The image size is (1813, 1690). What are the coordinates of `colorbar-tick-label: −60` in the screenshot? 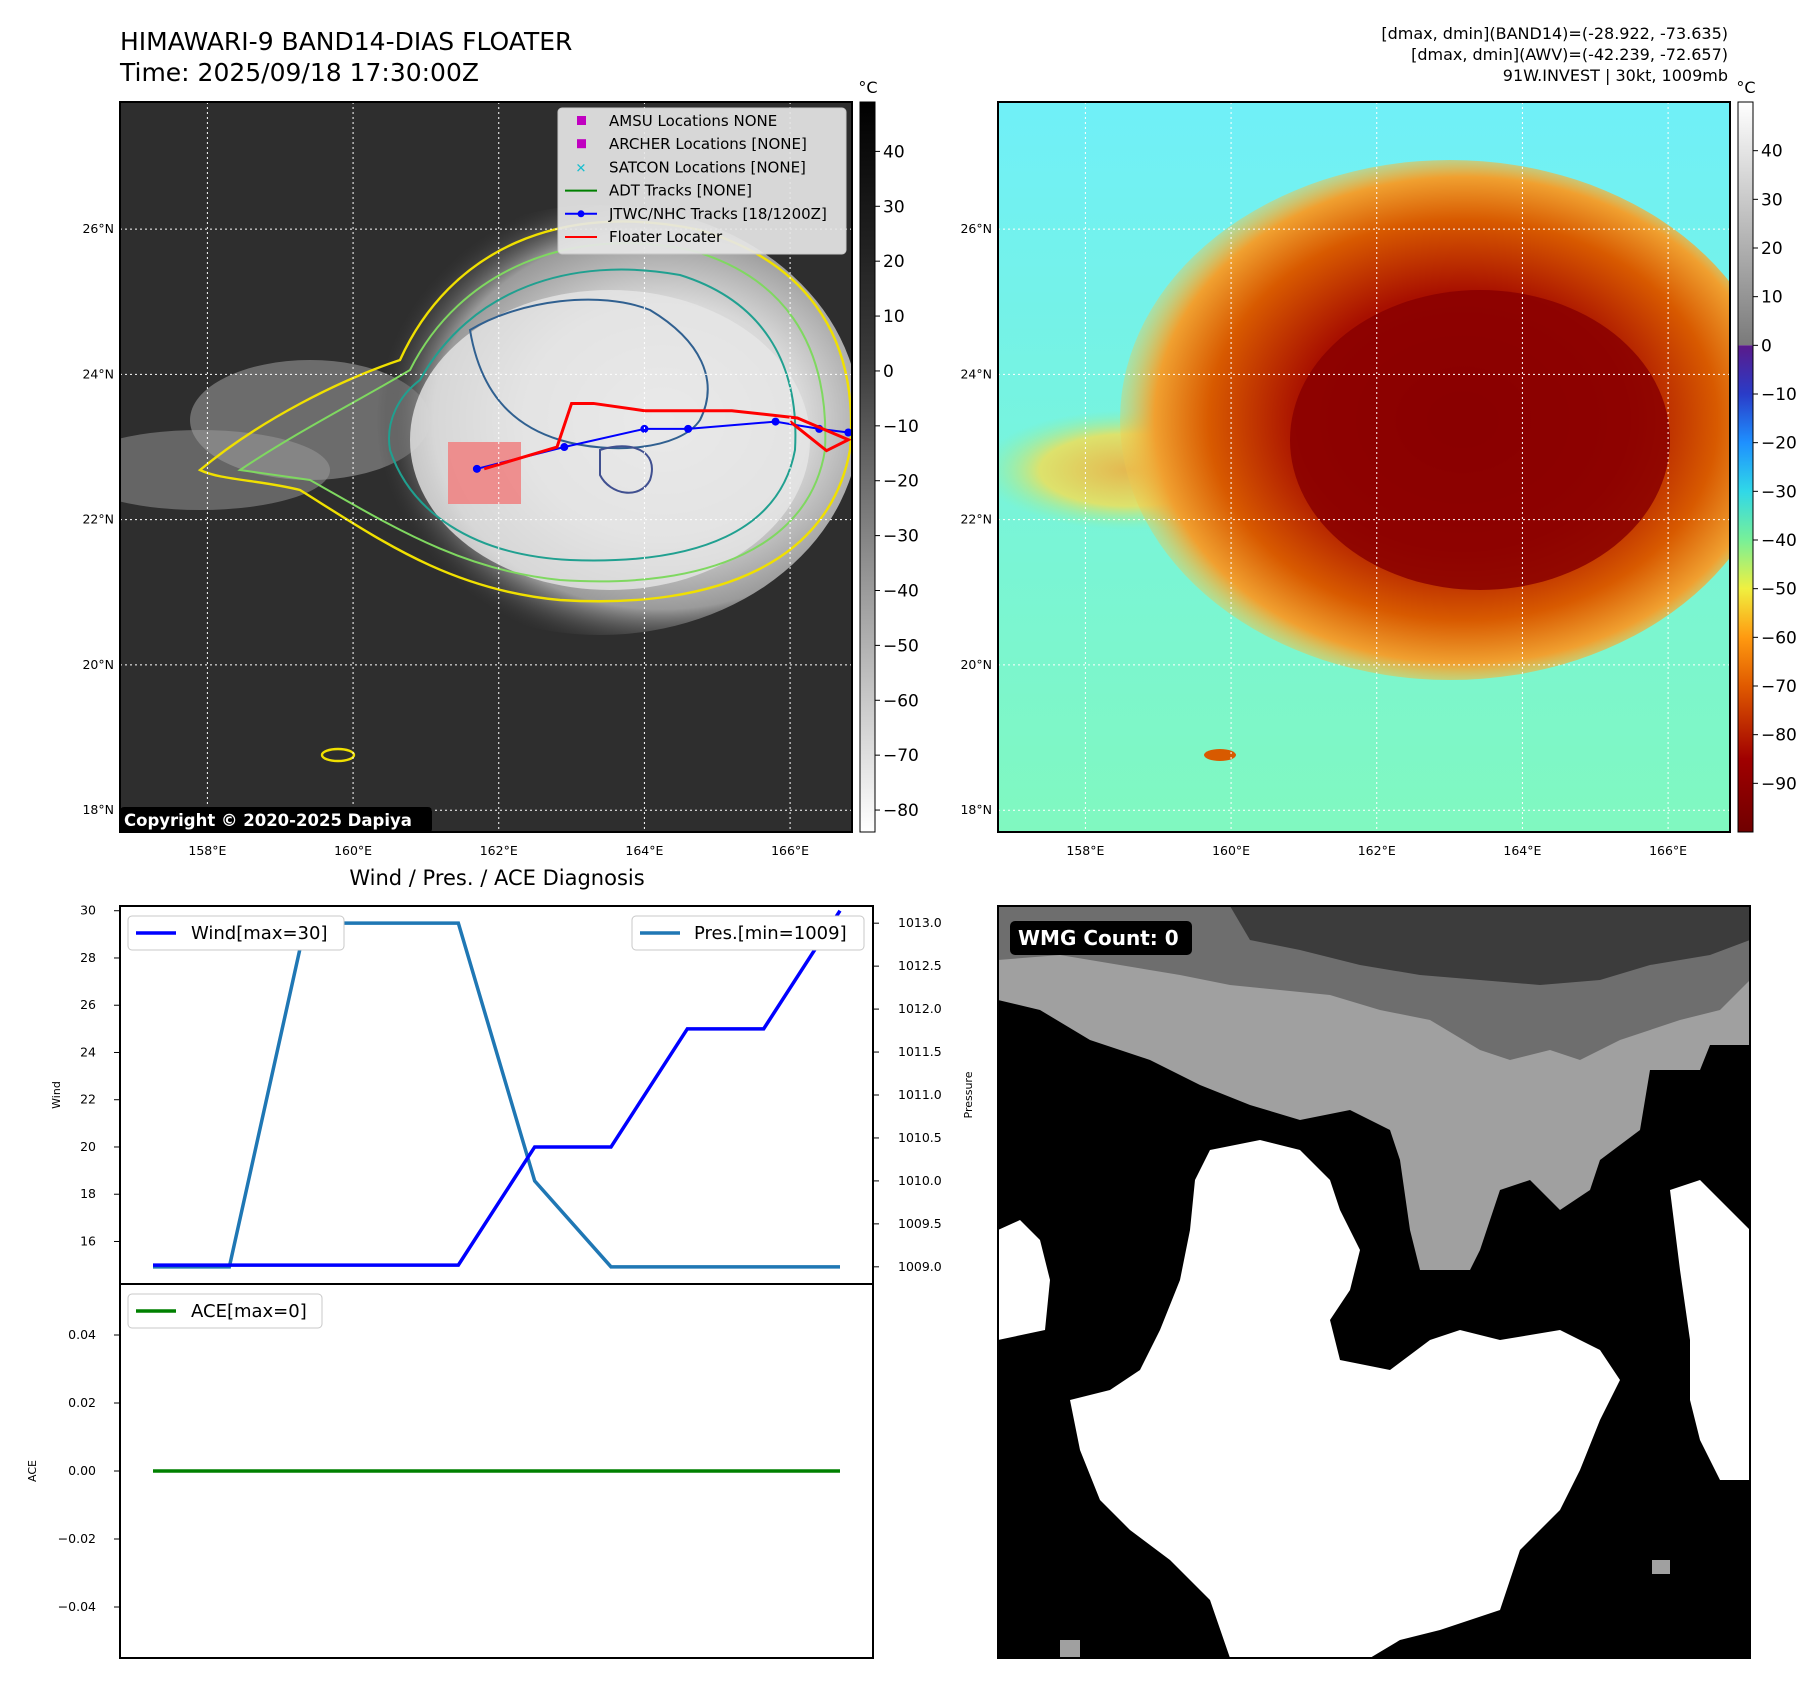 It's located at (1779, 638).